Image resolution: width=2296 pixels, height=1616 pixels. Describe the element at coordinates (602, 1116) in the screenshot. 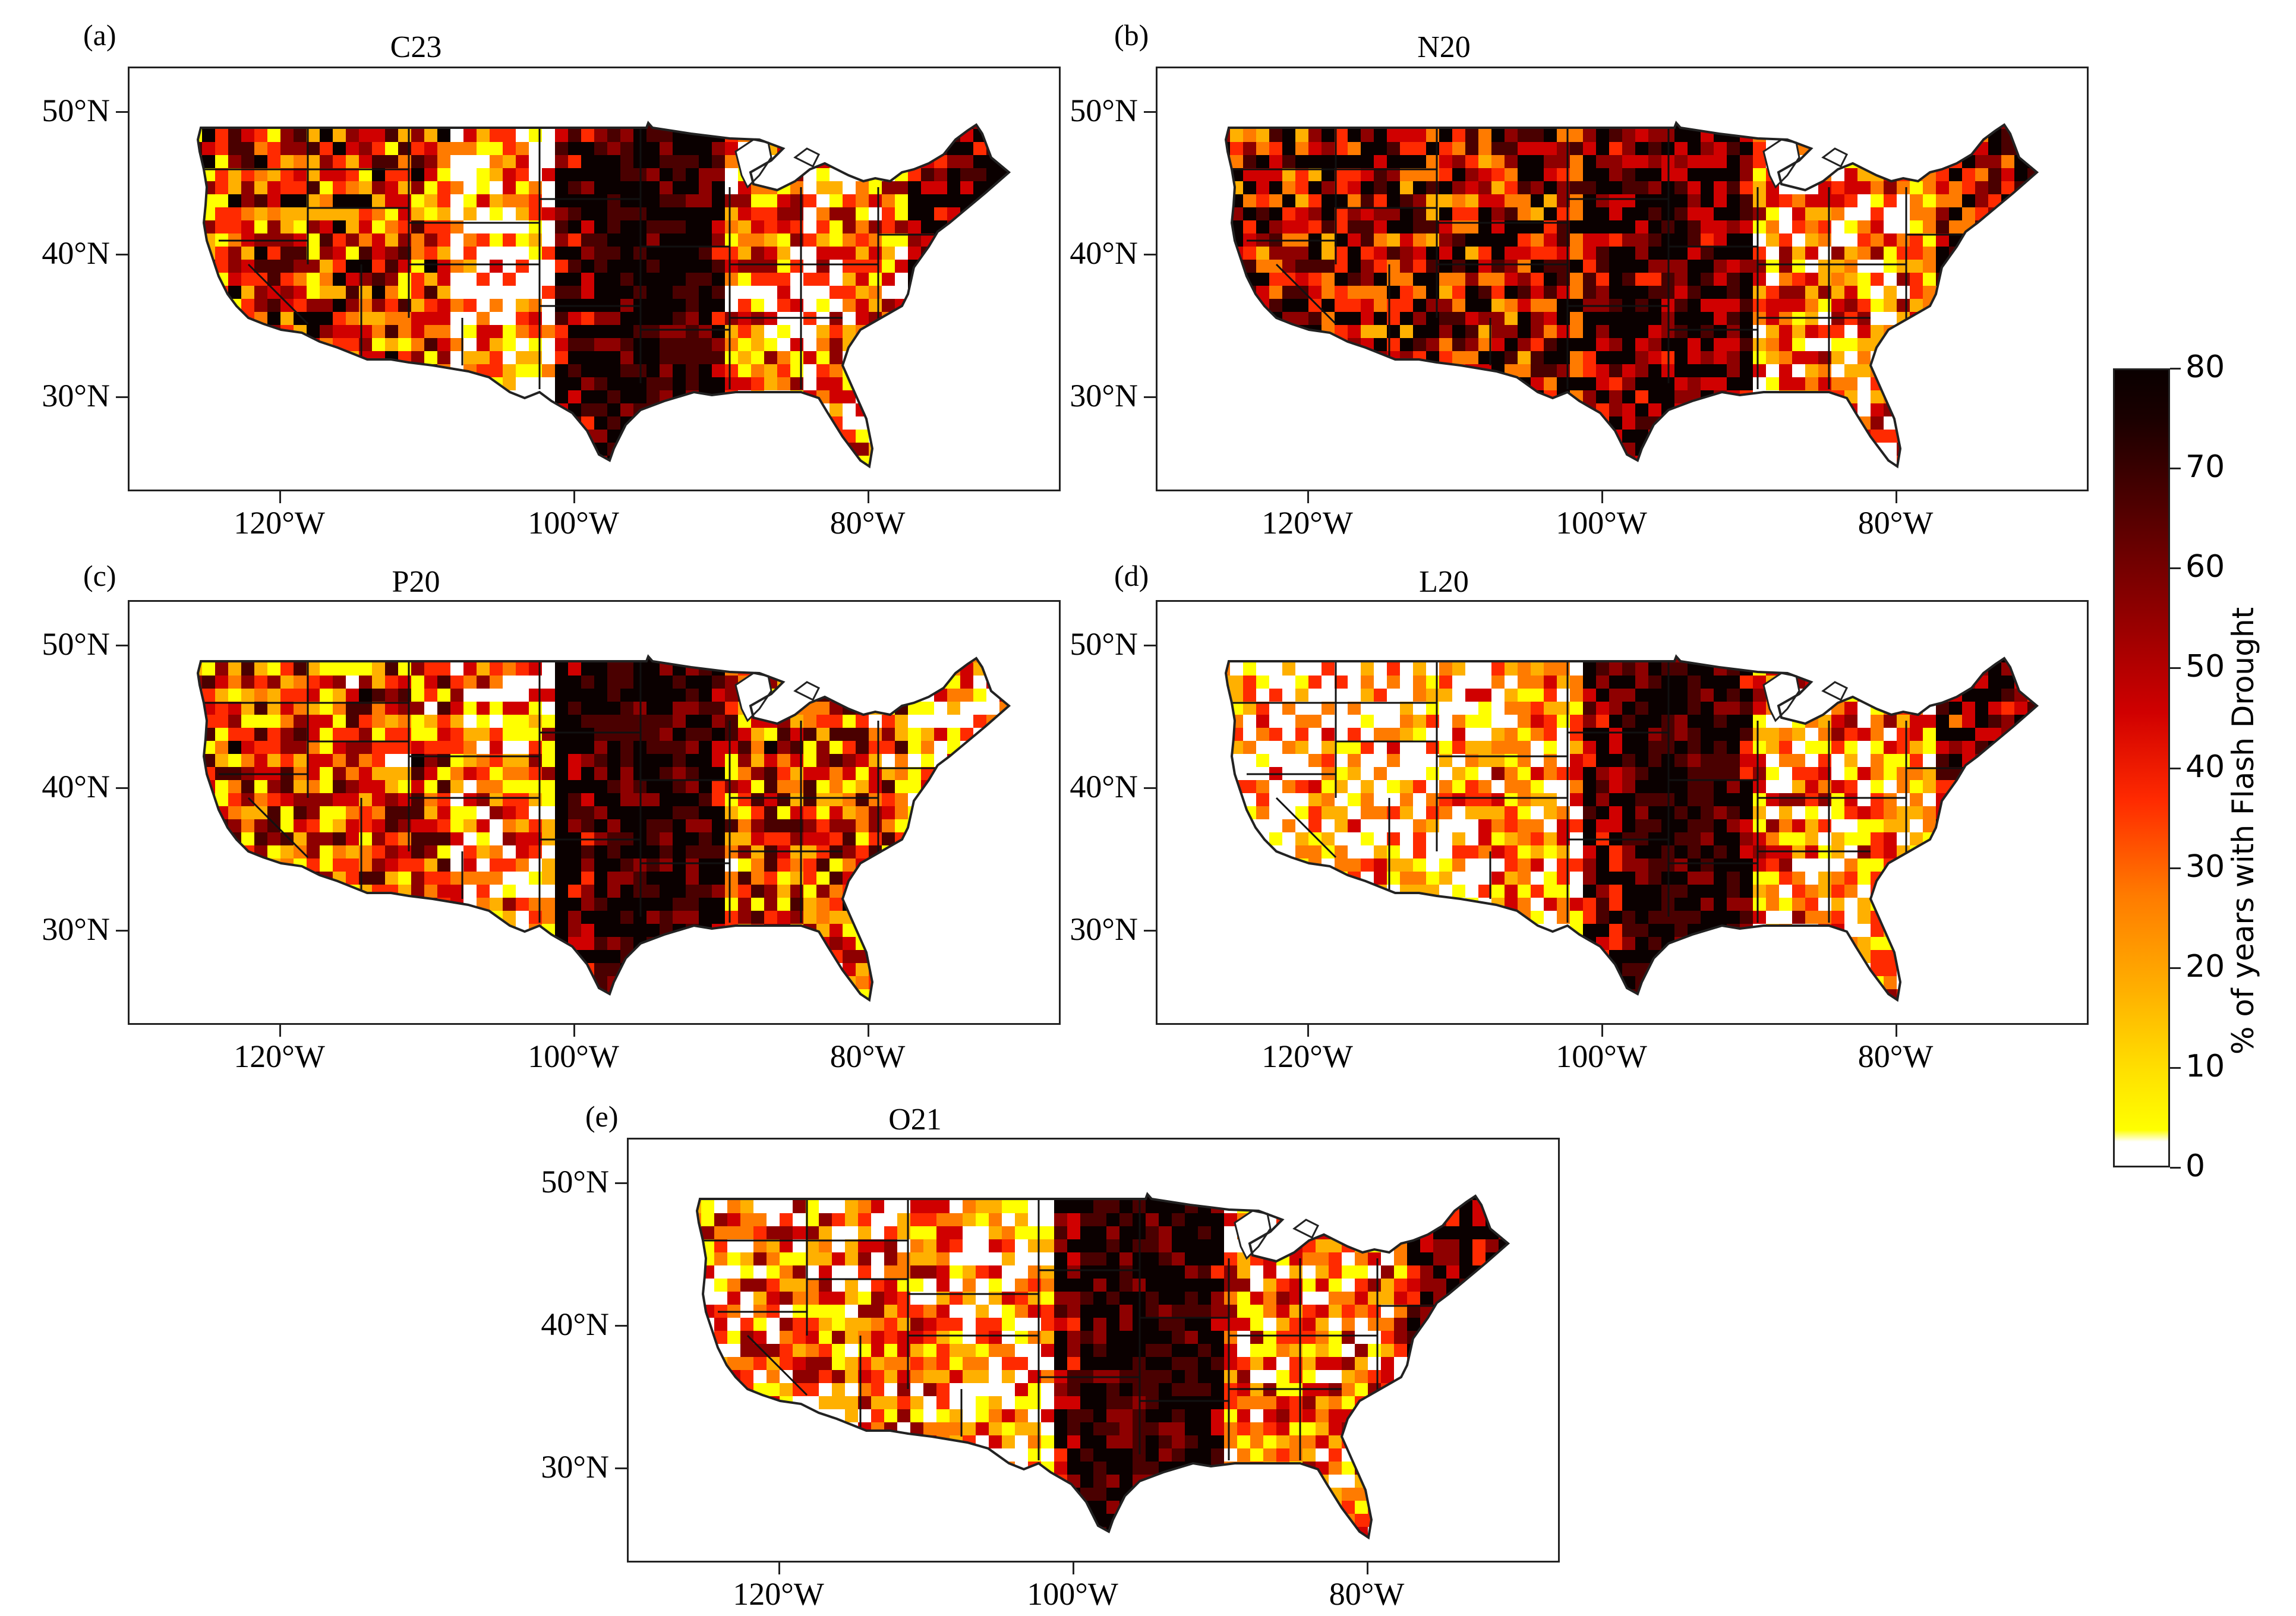

I see `panel-letter: (e)` at that location.